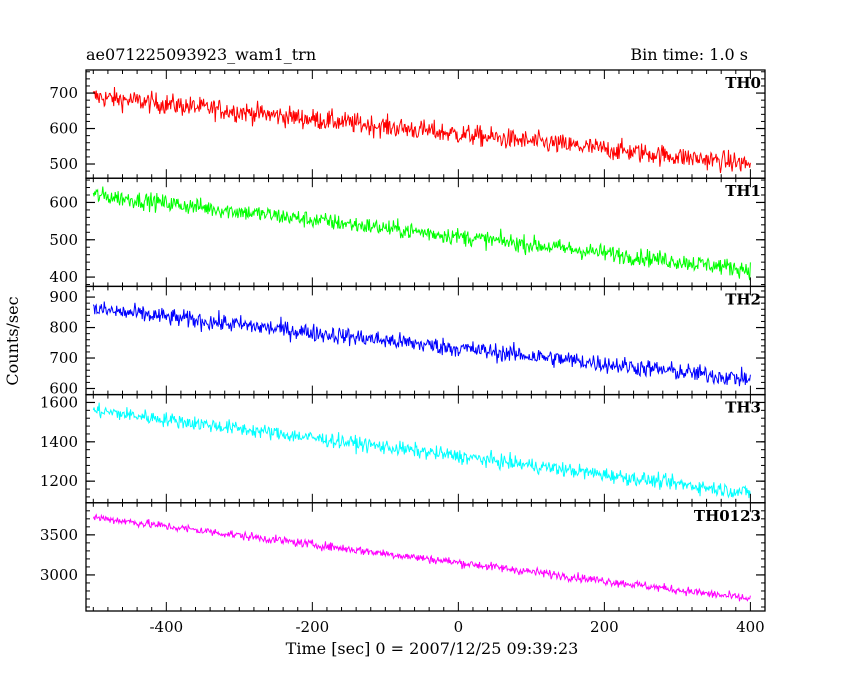 The width and height of the screenshot is (850, 680). What do you see at coordinates (59, 442) in the screenshot?
I see `y-tick-label: 1400` at bounding box center [59, 442].